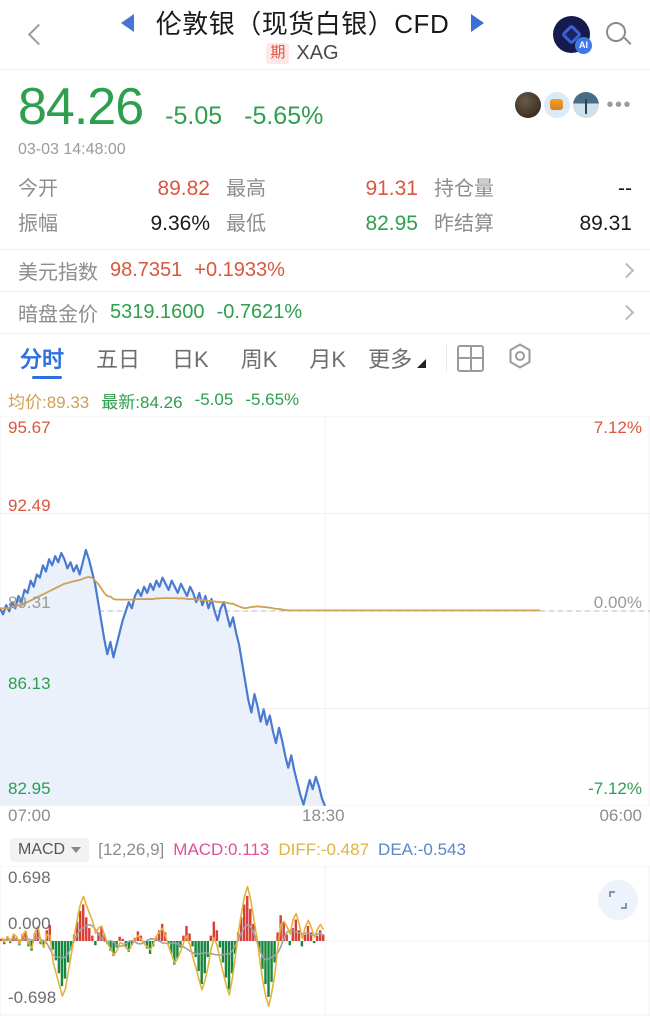  Describe the element at coordinates (38, 188) in the screenshot. I see `stat-label: 今开` at that location.